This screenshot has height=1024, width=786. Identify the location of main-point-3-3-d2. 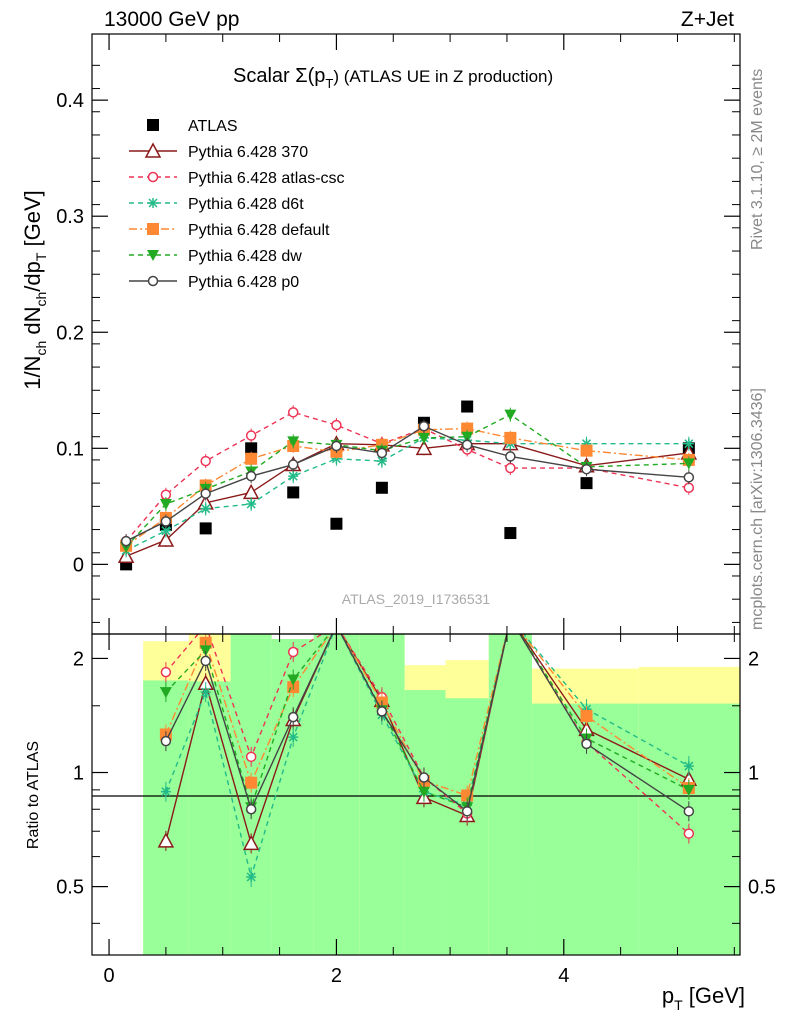
(251, 504).